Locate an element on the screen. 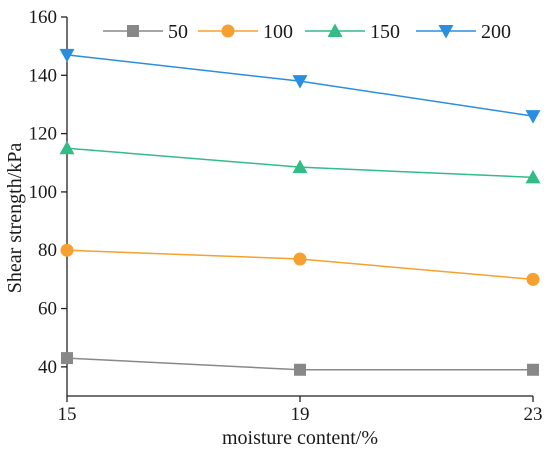  x-tick-label: 19 is located at coordinates (300, 414).